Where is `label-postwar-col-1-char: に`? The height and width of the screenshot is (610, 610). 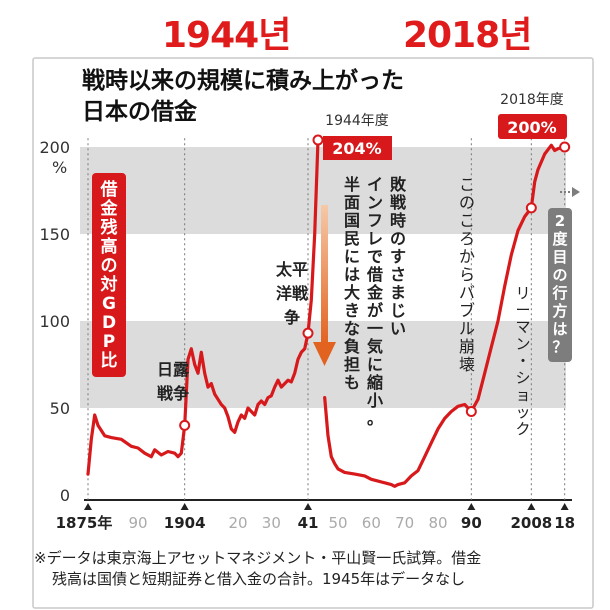 label-postwar-col-1-char: に is located at coordinates (375, 364).